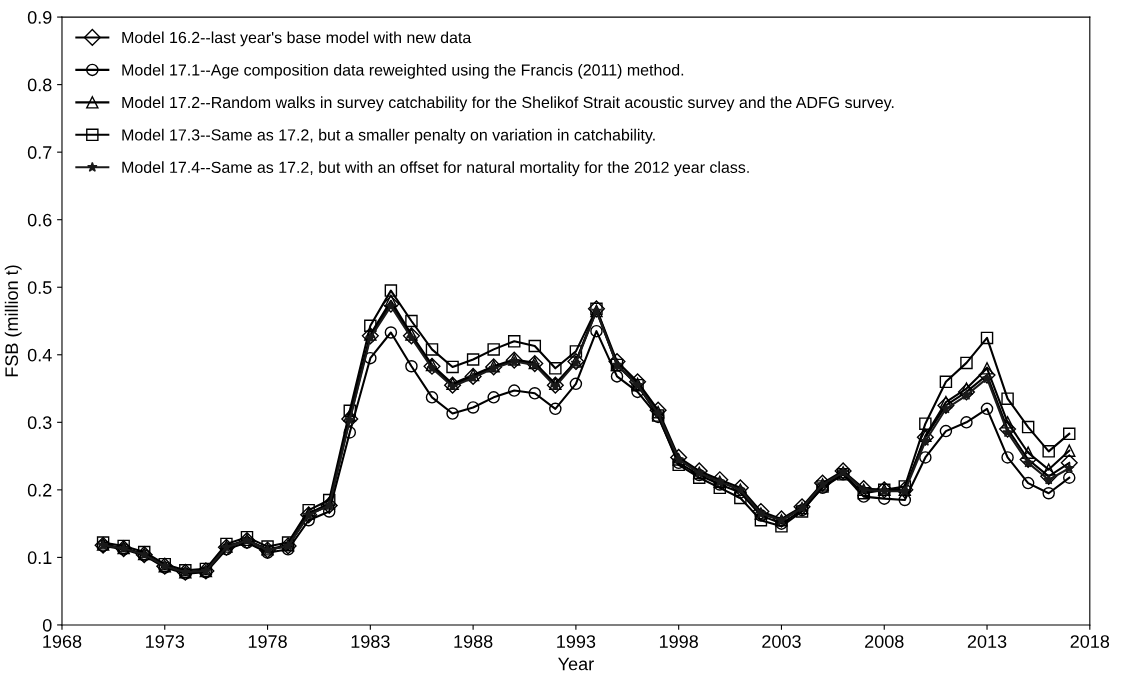 Image resolution: width=1127 pixels, height=683 pixels. What do you see at coordinates (297, 39) in the screenshot?
I see `legend-label: Model 16.2--last year's base model with new data` at bounding box center [297, 39].